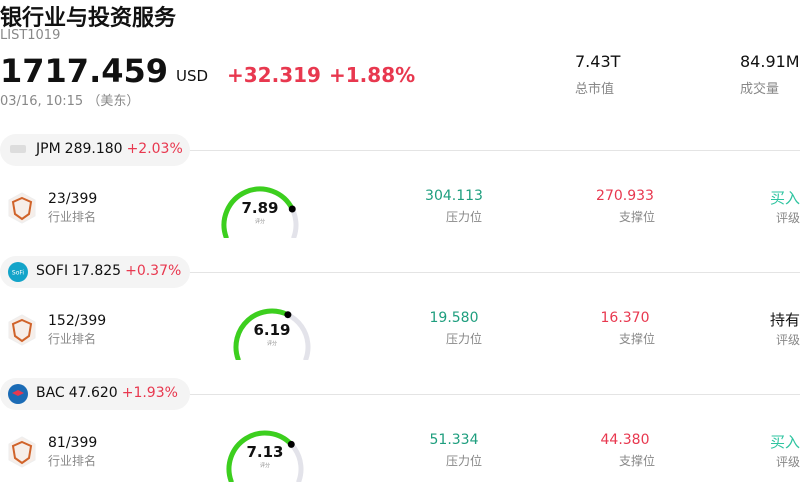 Image resolution: width=800 pixels, height=488 pixels. What do you see at coordinates (625, 318) in the screenshot?
I see `support: 16.370` at bounding box center [625, 318].